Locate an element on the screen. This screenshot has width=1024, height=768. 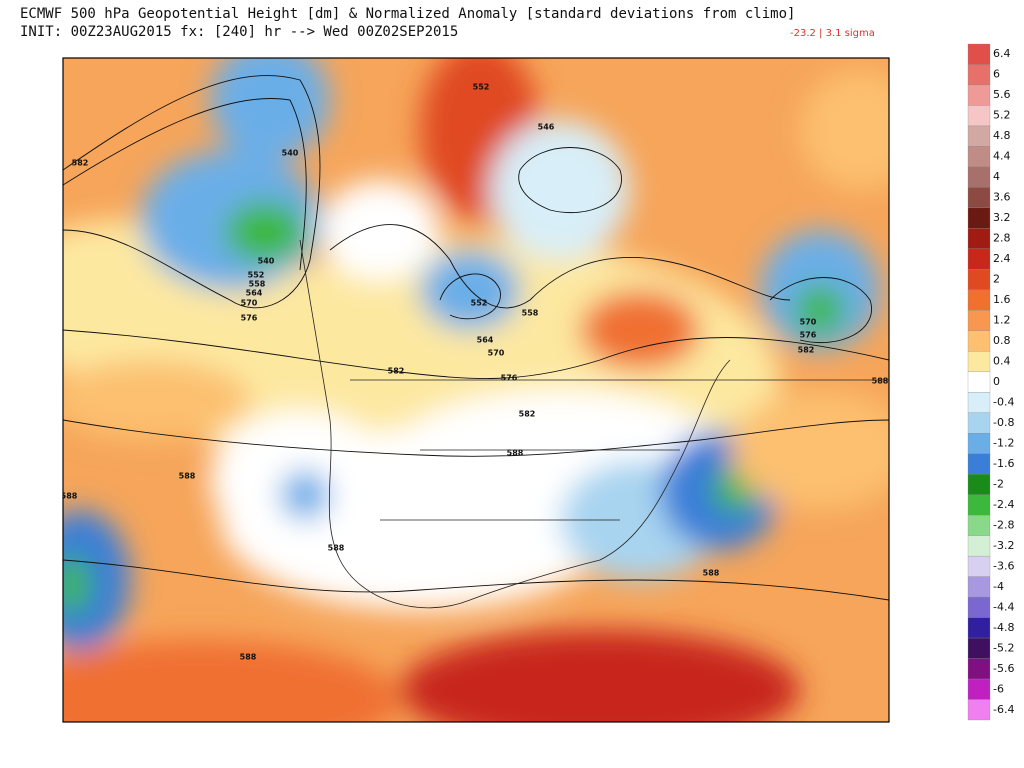
contour-label: 540 is located at coordinates (290, 153).